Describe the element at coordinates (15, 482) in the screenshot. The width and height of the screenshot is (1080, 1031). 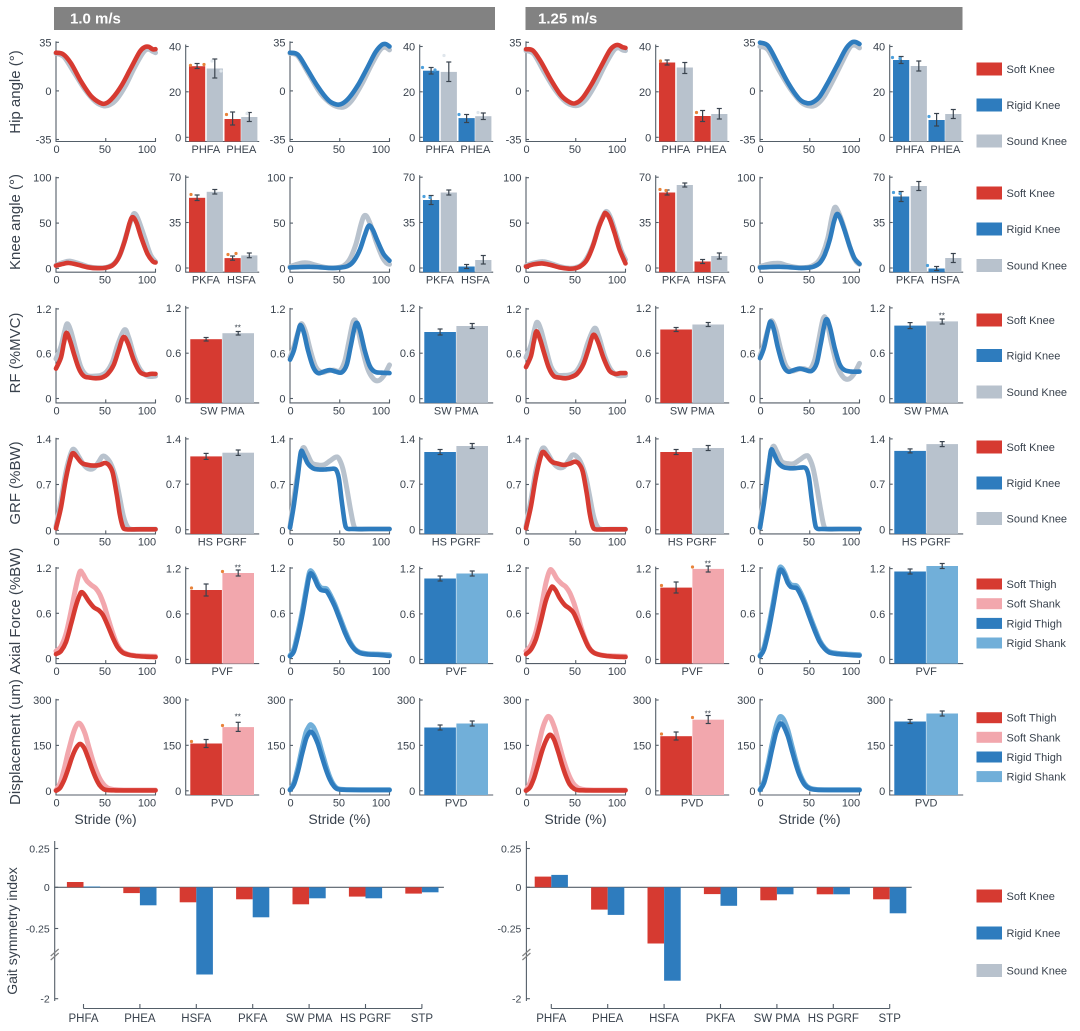
I see `svg-text: GRF (%BW)` at that location.